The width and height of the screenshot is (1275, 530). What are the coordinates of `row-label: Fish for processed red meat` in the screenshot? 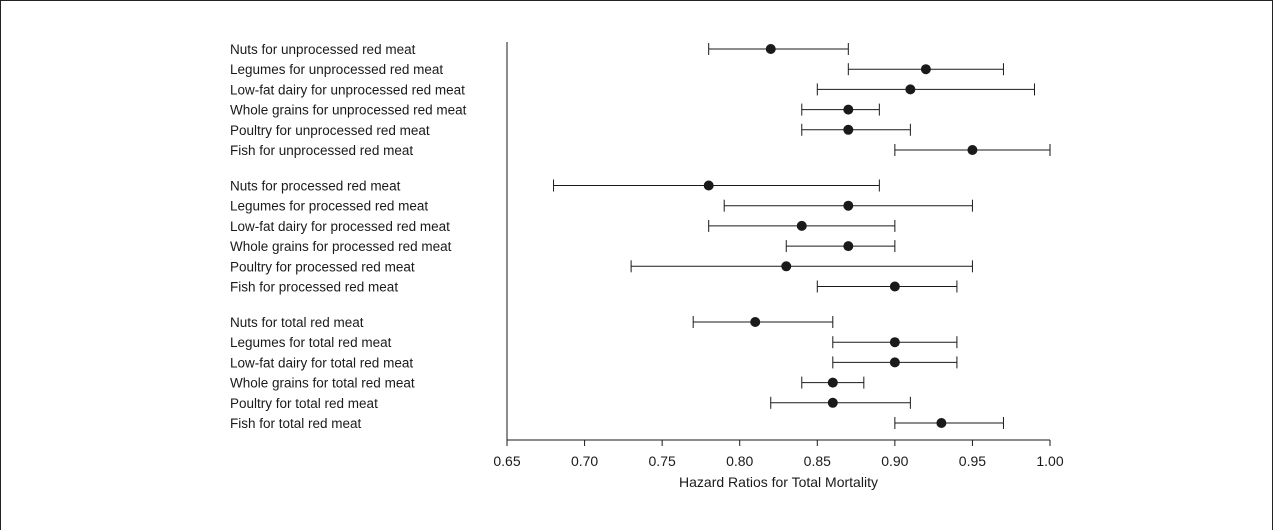 It's located at (314, 287).